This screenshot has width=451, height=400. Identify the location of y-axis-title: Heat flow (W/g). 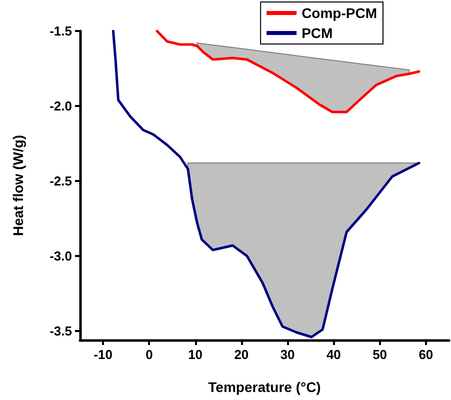
(18, 185).